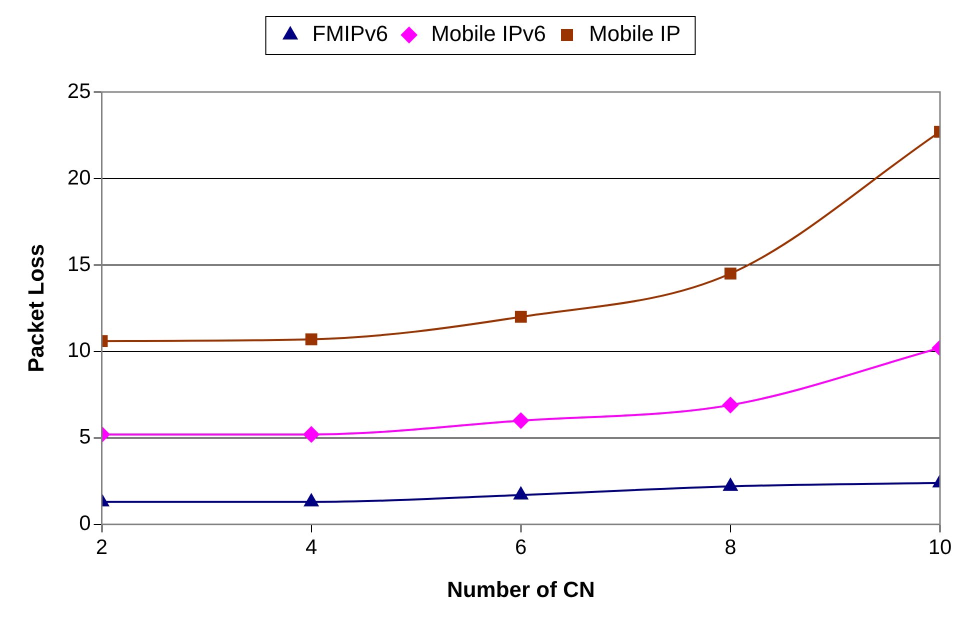 The width and height of the screenshot is (970, 628). What do you see at coordinates (730, 547) in the screenshot?
I see `x-tick-label: 8` at bounding box center [730, 547].